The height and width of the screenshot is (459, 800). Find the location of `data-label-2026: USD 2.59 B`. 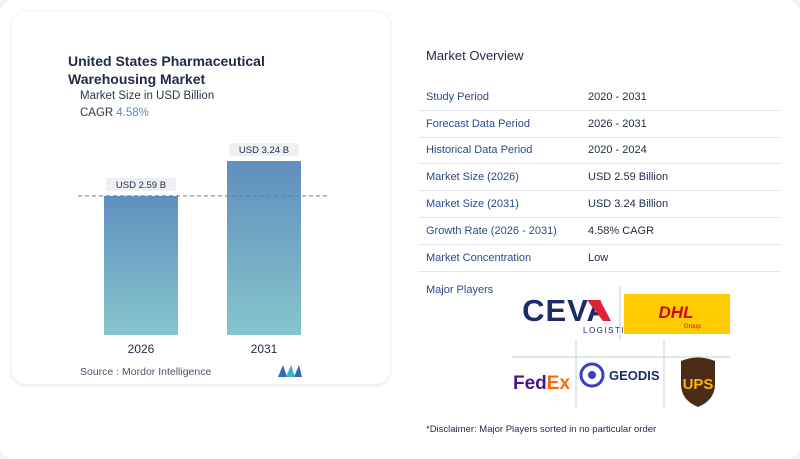

data-label-2026: USD 2.59 B is located at coordinates (141, 185).